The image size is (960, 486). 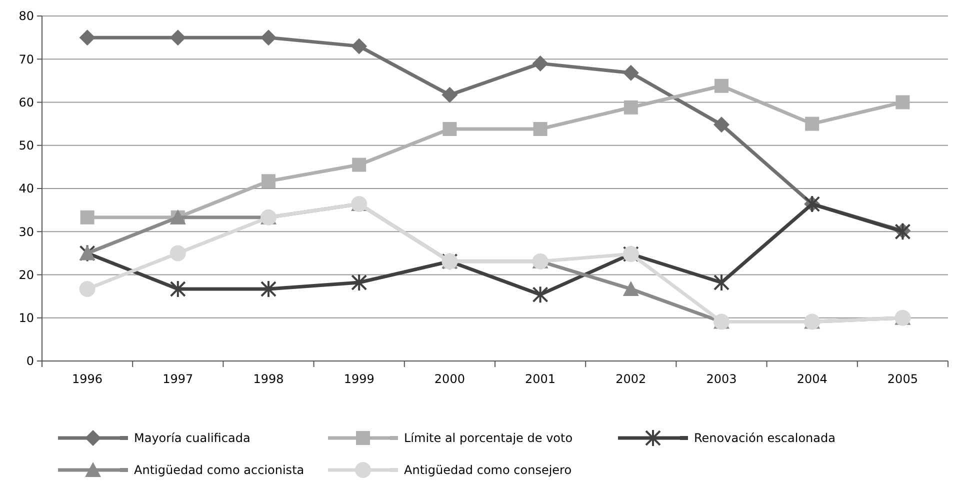 What do you see at coordinates (902, 379) in the screenshot?
I see `x-tick-label: 2005` at bounding box center [902, 379].